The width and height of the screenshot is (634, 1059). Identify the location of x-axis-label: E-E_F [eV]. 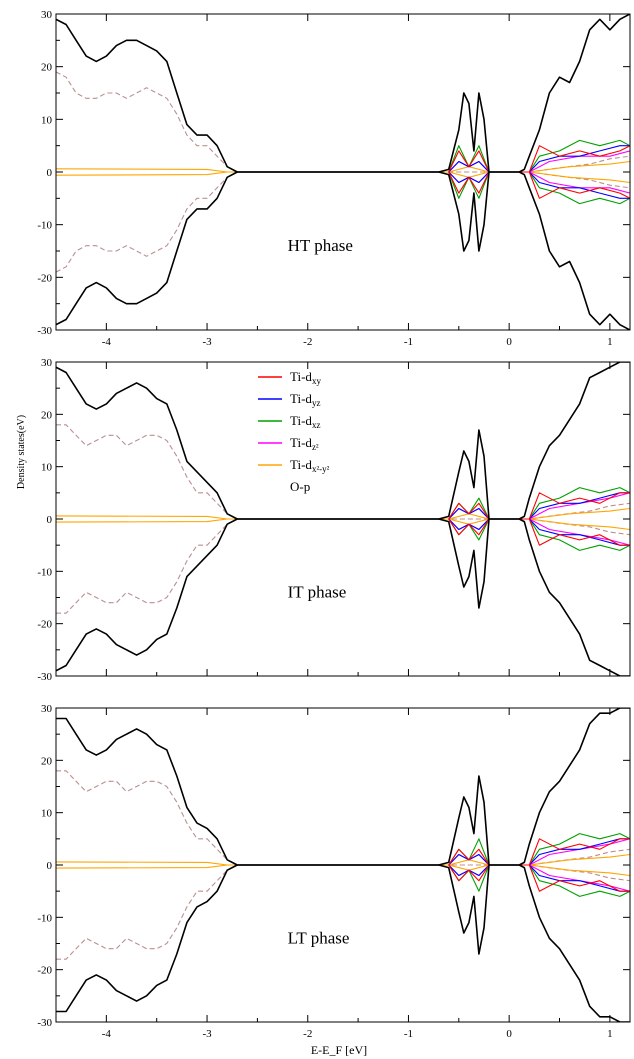
(339, 1050).